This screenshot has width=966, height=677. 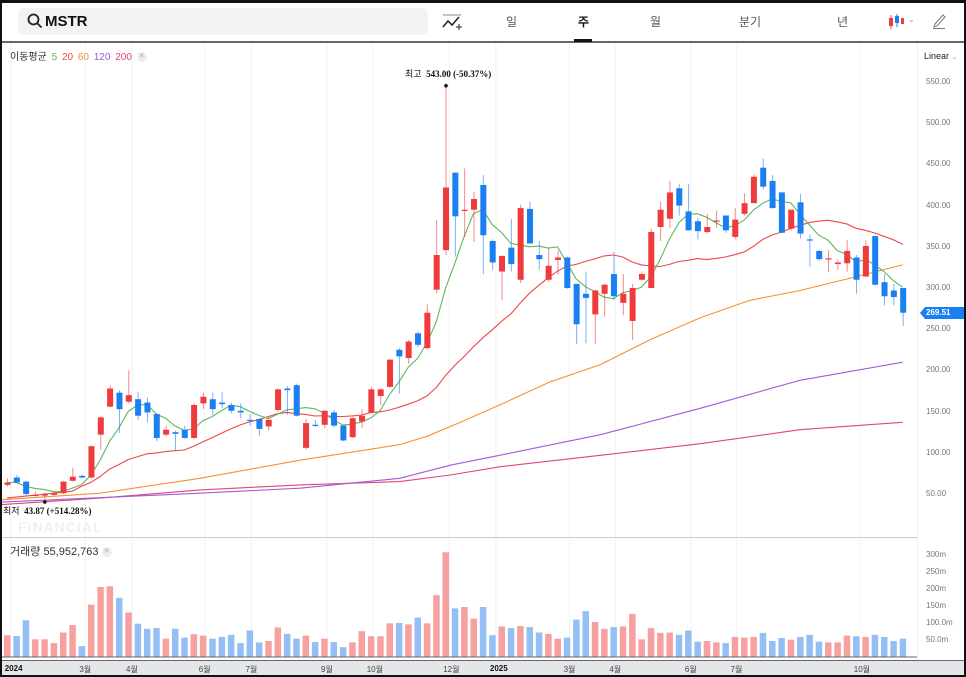 What do you see at coordinates (750, 22) in the screenshot?
I see `tab-quarter: 분기` at bounding box center [750, 22].